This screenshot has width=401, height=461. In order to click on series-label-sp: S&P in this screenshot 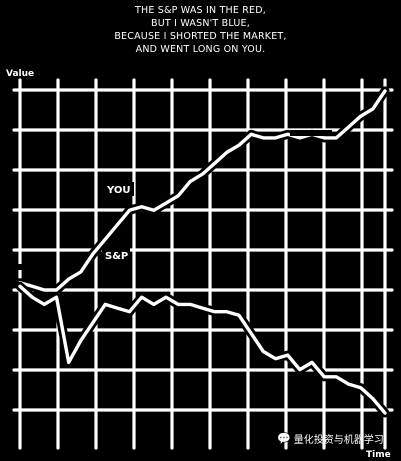, I will do `click(116, 256)`.